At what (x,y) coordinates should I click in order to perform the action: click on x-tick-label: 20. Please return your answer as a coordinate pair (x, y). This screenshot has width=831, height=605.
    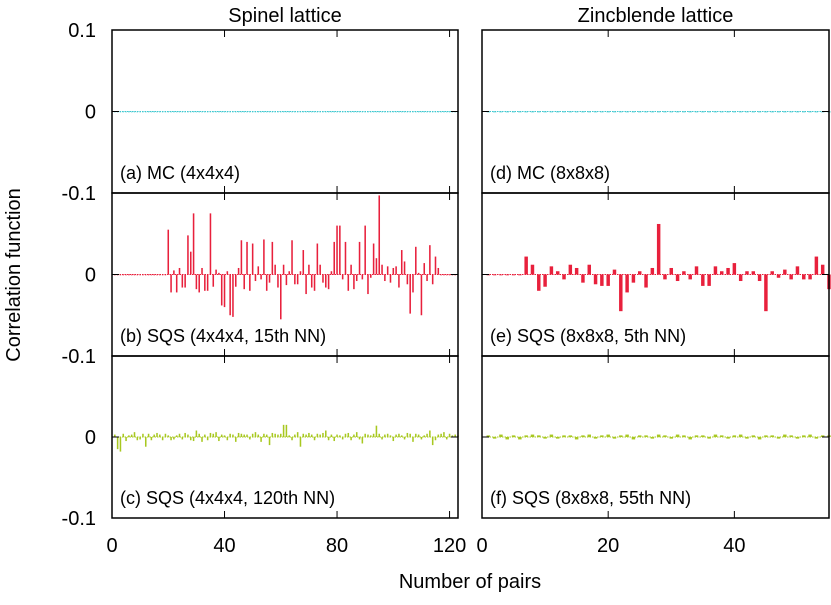
    Looking at the image, I should click on (608, 546).